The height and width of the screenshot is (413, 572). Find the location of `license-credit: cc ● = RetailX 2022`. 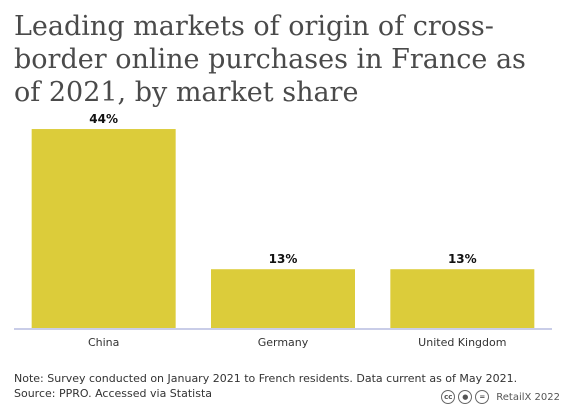

license-credit: cc ● = RetailX 2022 is located at coordinates (500, 397).